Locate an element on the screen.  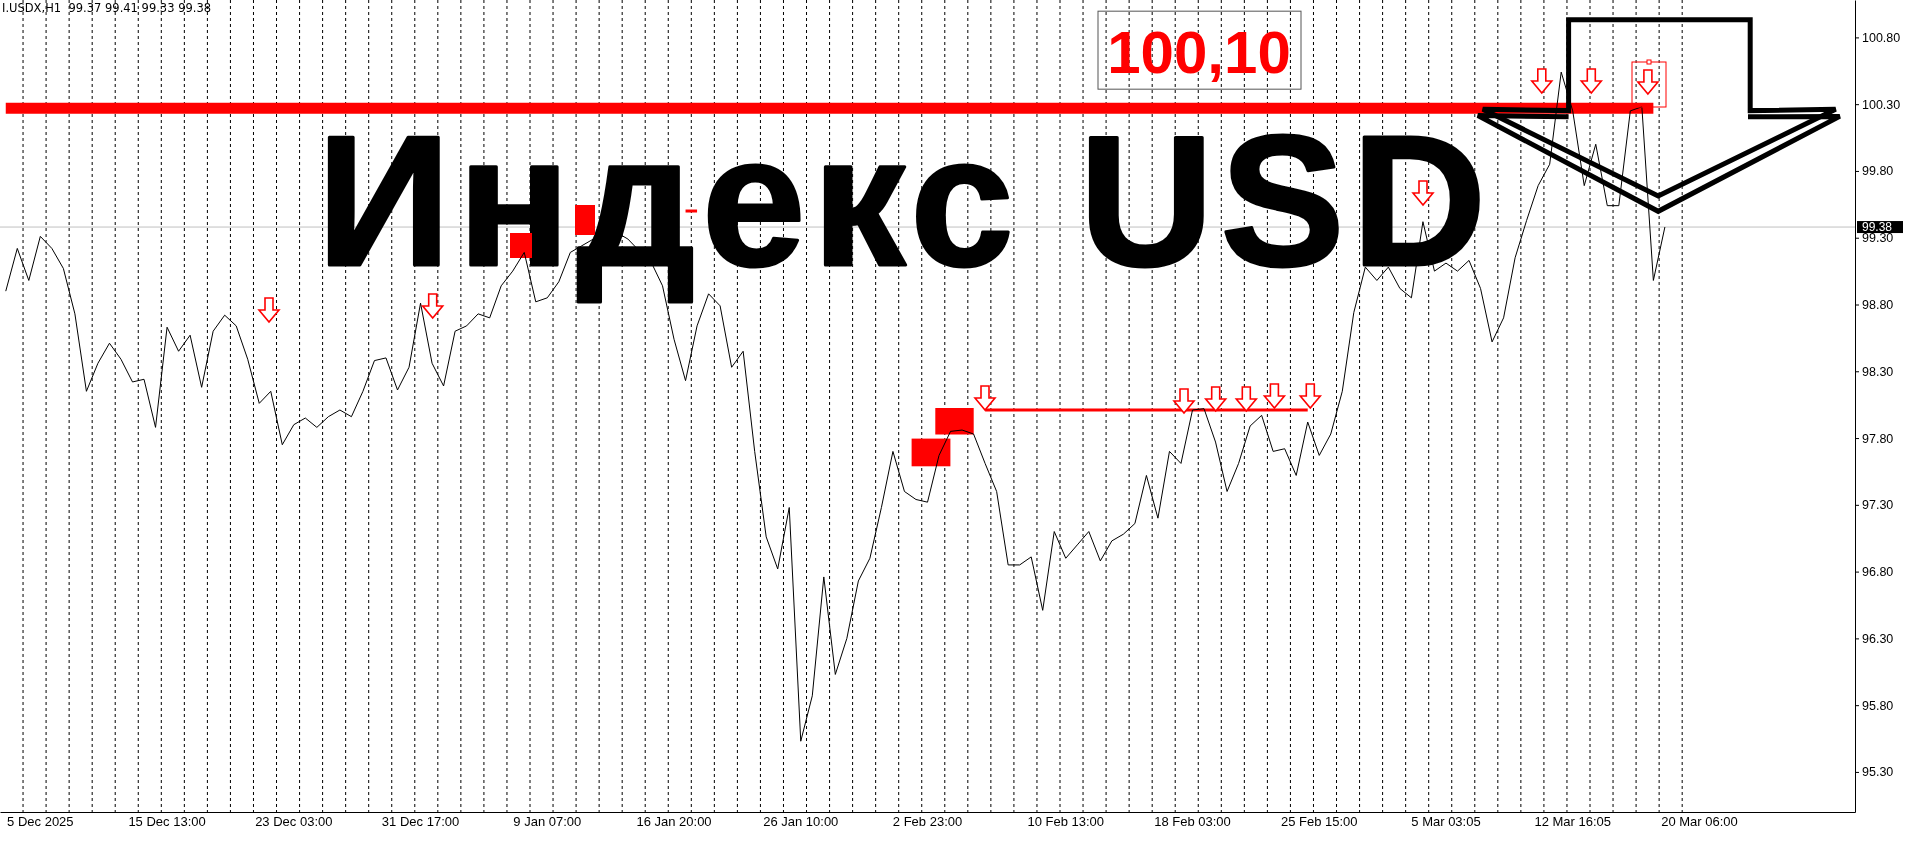
x-tick-label: 2 Feb 23:00 is located at coordinates (927, 822).